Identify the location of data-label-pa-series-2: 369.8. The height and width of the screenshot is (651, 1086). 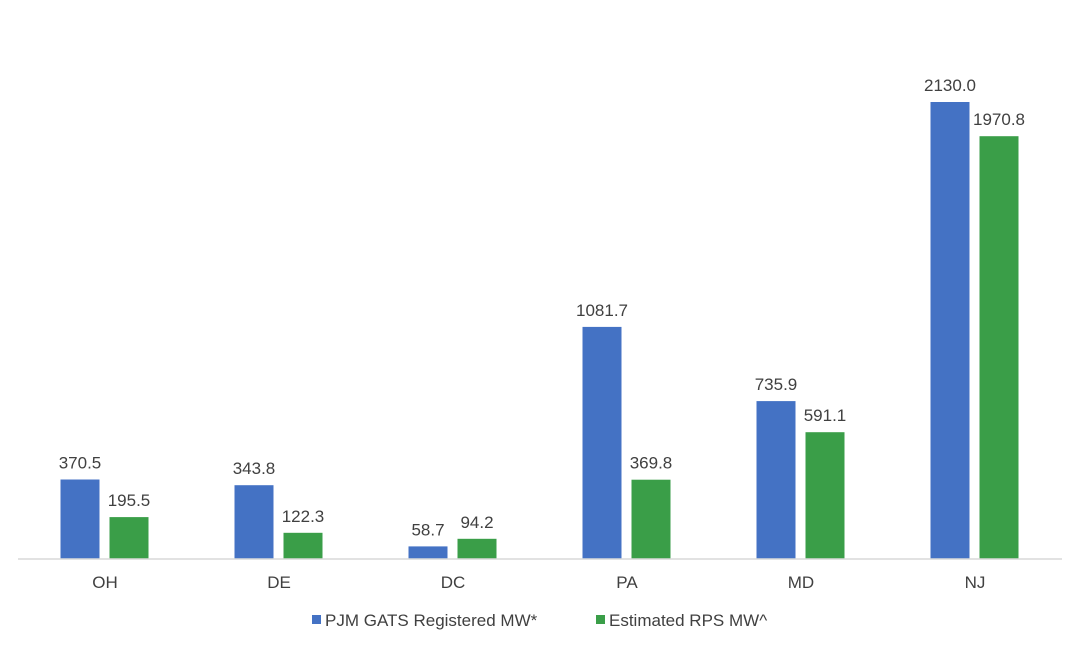
(651, 463).